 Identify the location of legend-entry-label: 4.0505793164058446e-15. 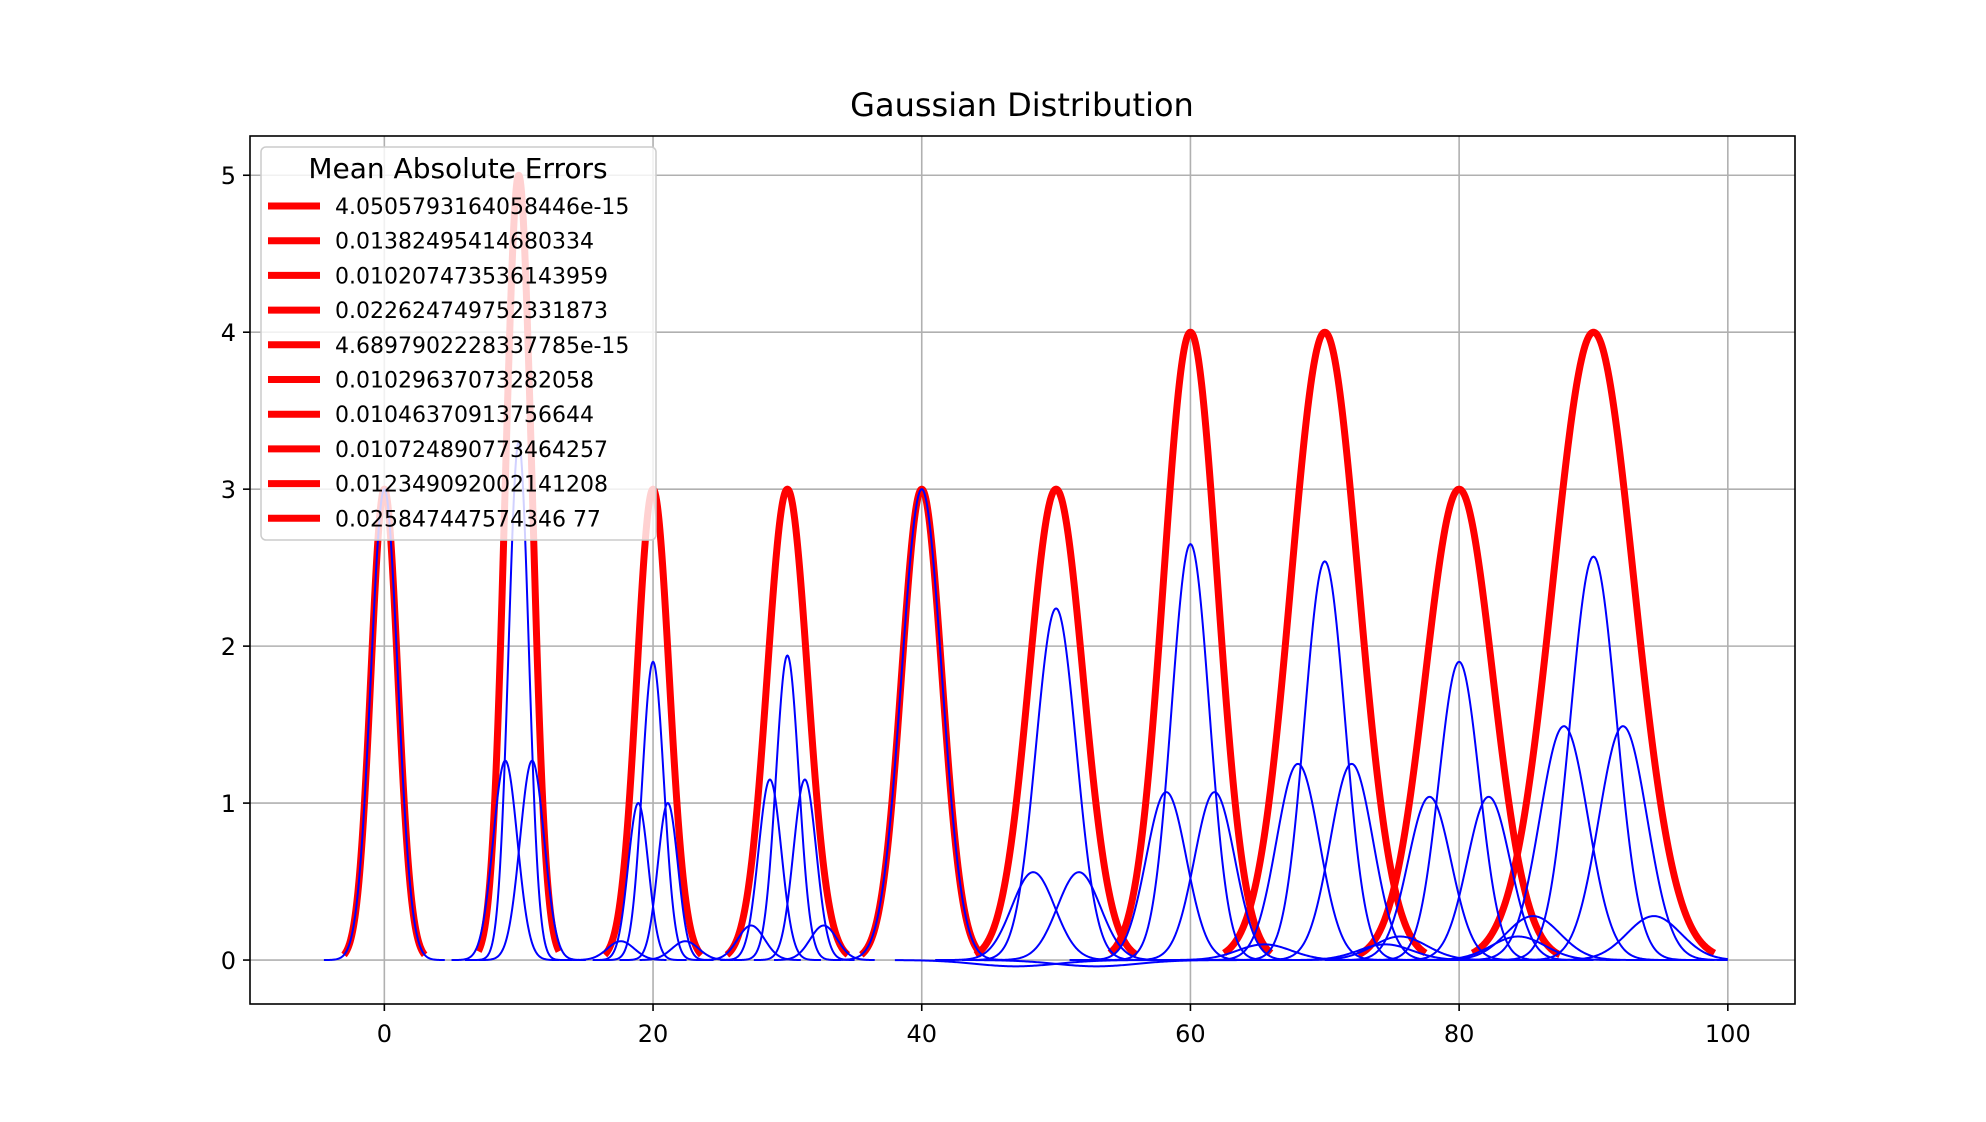
(482, 207).